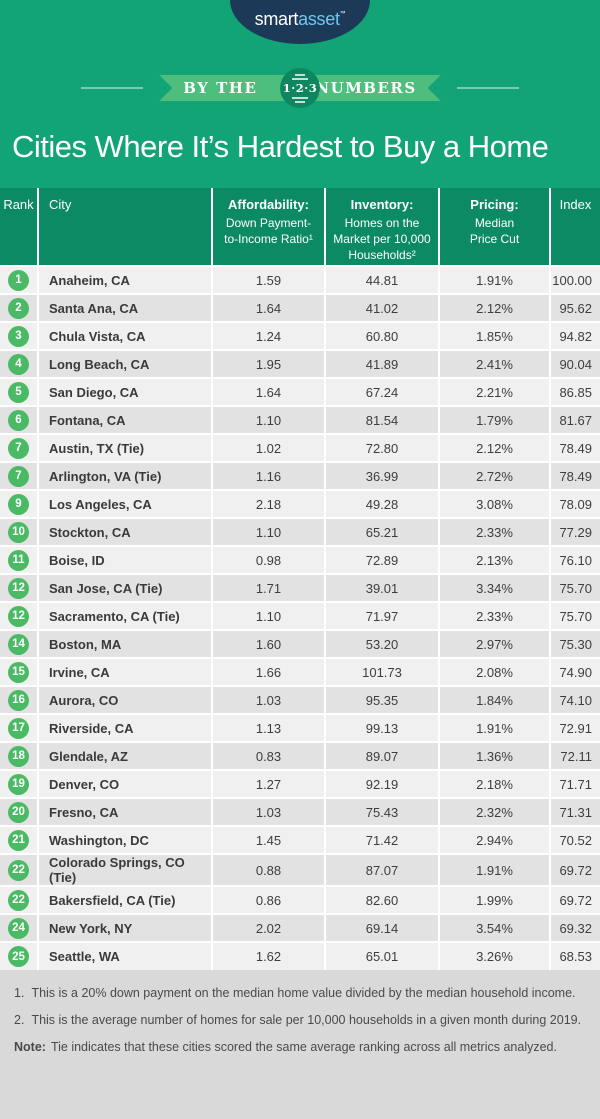 The image size is (600, 1119). Describe the element at coordinates (494, 812) in the screenshot. I see `pricing-cell: 2.32%` at that location.